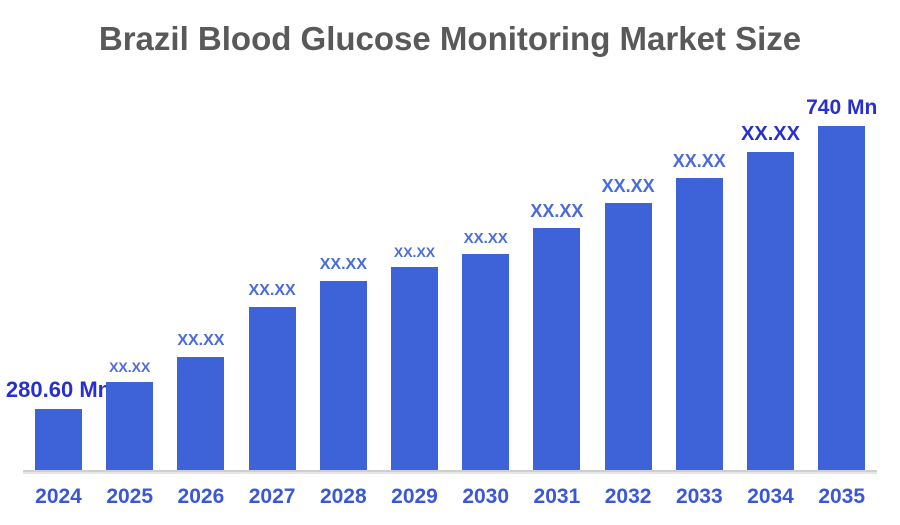 This screenshot has height=525, width=900. What do you see at coordinates (343, 496) in the screenshot?
I see `x-axis-label-2028: 2028` at bounding box center [343, 496].